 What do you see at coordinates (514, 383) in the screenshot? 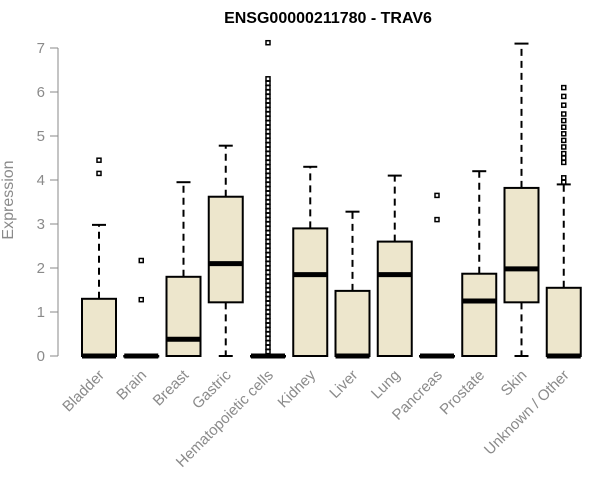
I see `category-label: Skin` at bounding box center [514, 383].